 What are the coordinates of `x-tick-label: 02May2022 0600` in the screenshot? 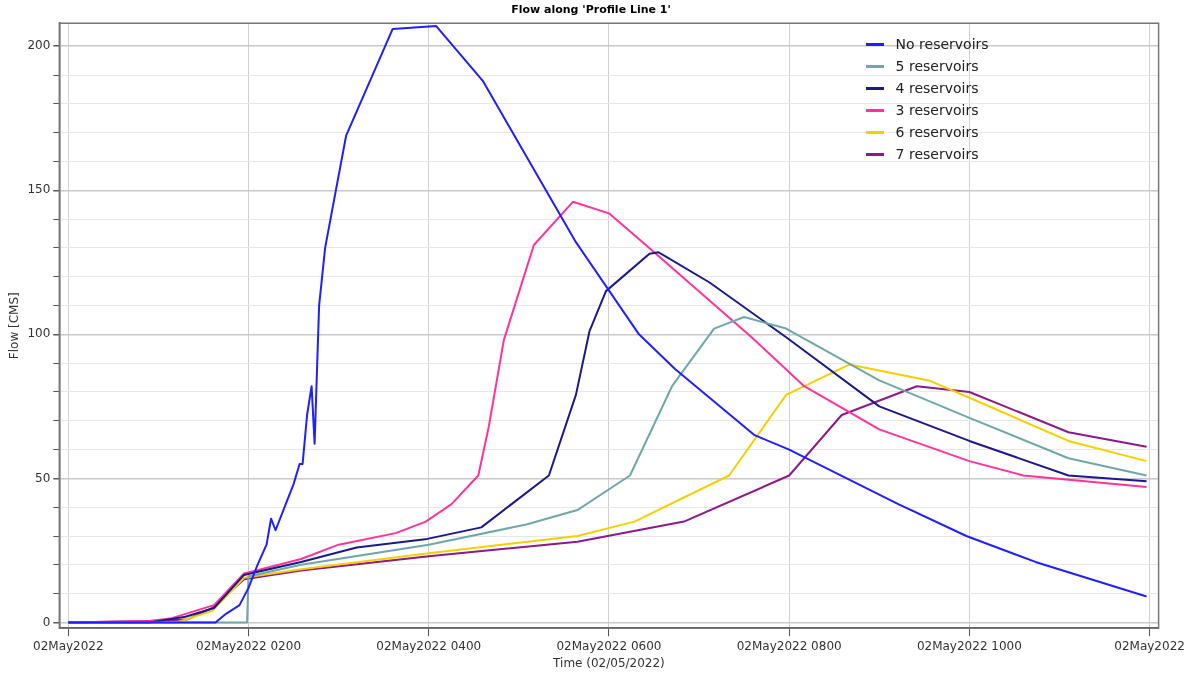 It's located at (609, 645).